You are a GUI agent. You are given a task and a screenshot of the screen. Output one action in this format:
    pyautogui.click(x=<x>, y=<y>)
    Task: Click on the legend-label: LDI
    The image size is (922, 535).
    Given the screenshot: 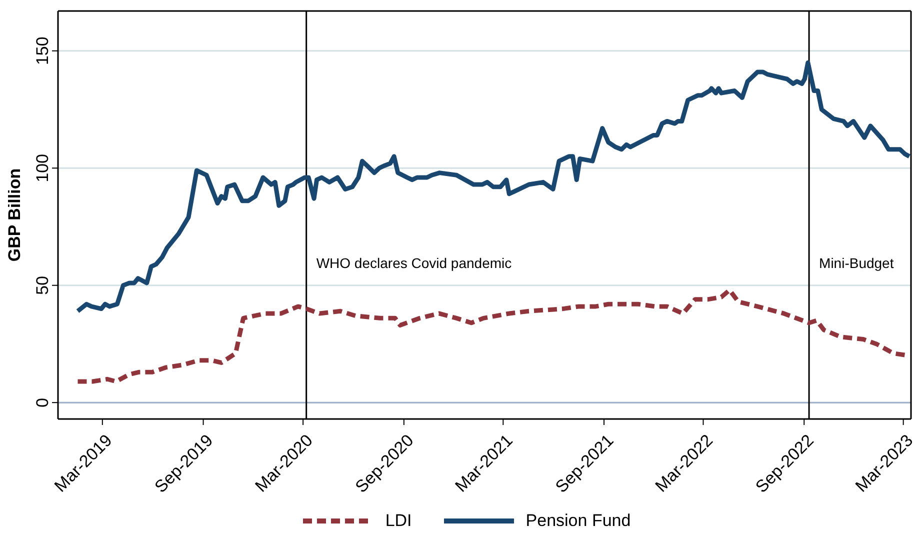 What is the action you would take?
    pyautogui.click(x=398, y=521)
    